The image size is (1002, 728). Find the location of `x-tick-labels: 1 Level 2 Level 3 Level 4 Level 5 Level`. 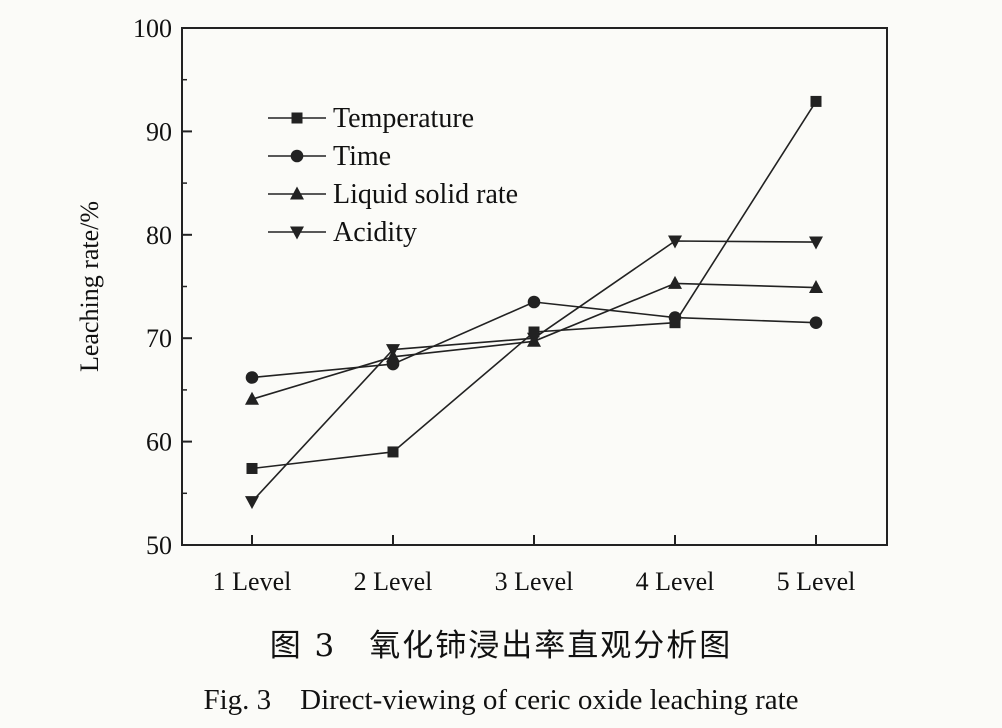

x-tick-labels: 1 Level 2 Level 3 Level 4 Level 5 Level is located at coordinates (534, 581).